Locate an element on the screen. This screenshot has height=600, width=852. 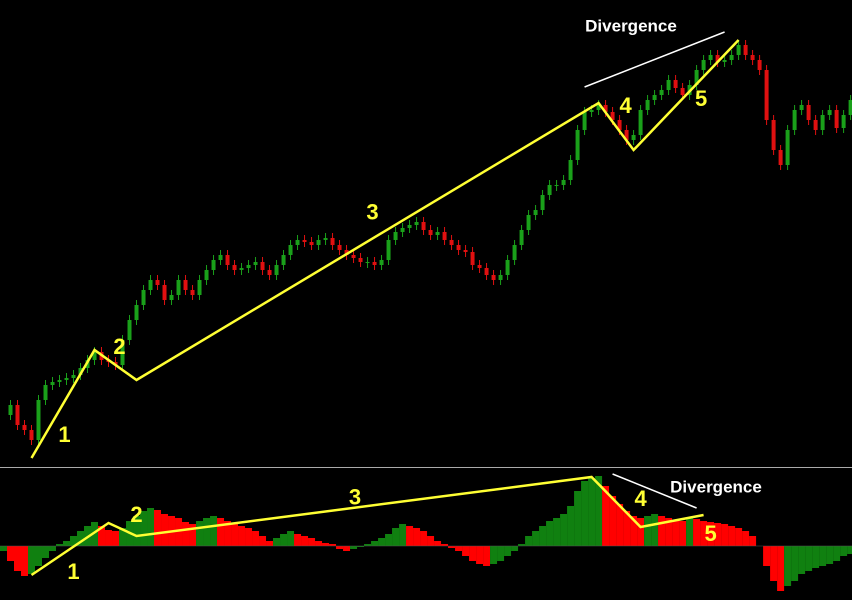
divergence-label: Divergence is located at coordinates (631, 25).